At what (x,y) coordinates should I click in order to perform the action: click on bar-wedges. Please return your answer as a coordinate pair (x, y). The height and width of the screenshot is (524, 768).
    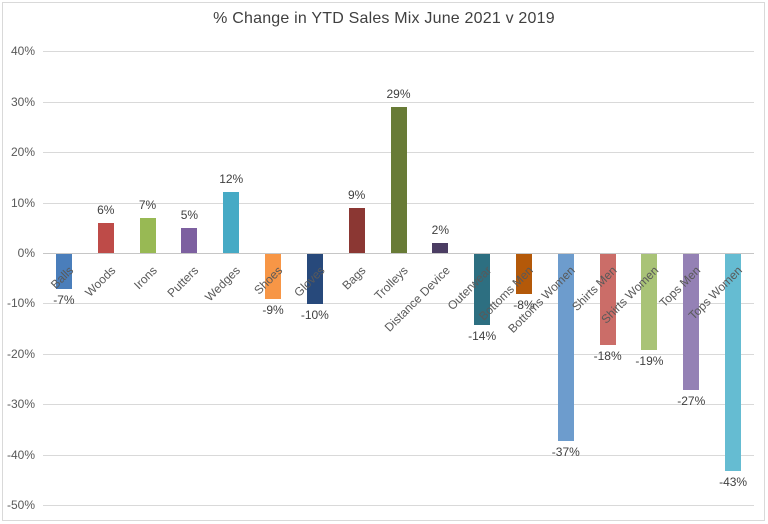
    Looking at the image, I should click on (231, 222).